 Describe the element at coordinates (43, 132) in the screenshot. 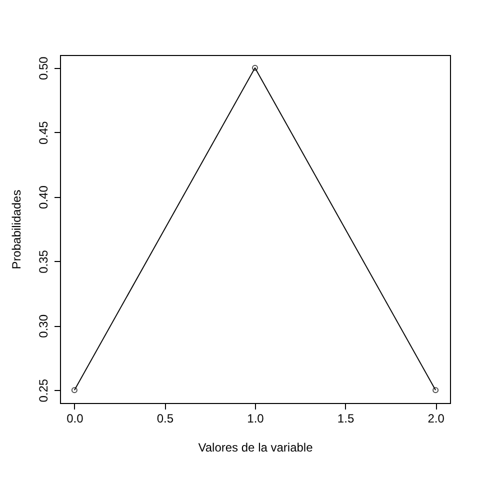

I see `y-tick-label: 0.45` at that location.